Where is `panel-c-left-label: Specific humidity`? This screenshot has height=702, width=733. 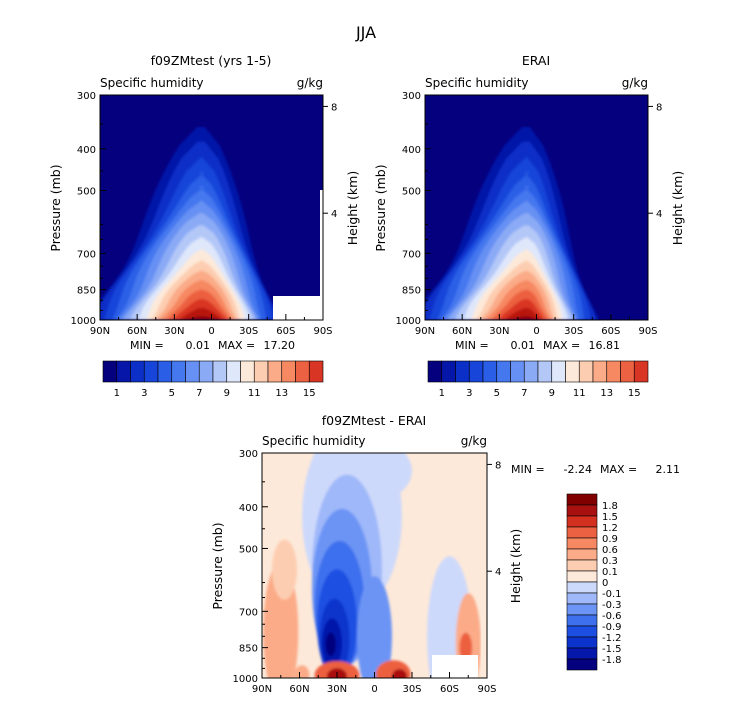 panel-c-left-label: Specific humidity is located at coordinates (314, 441).